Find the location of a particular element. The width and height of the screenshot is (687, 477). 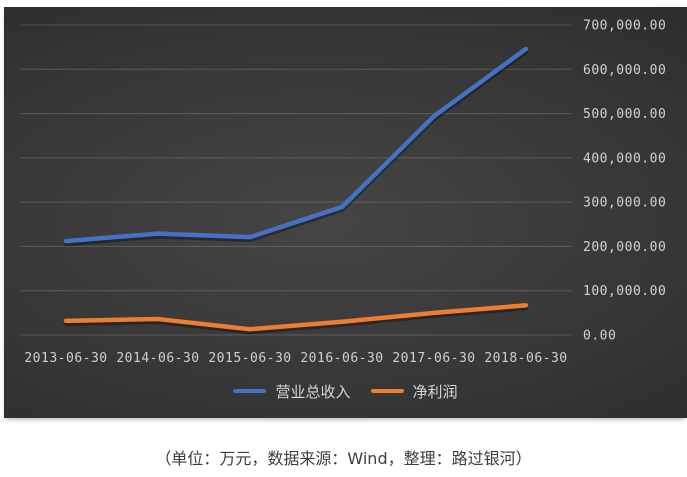

legend-item: 营业总收入 is located at coordinates (292, 391).